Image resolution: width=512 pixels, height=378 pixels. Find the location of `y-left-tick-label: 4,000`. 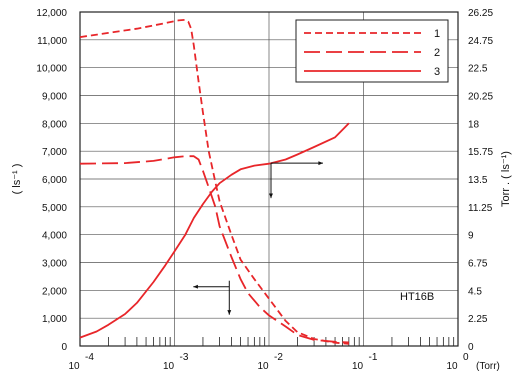

y-left-tick-label: 4,000 is located at coordinates (54, 236).